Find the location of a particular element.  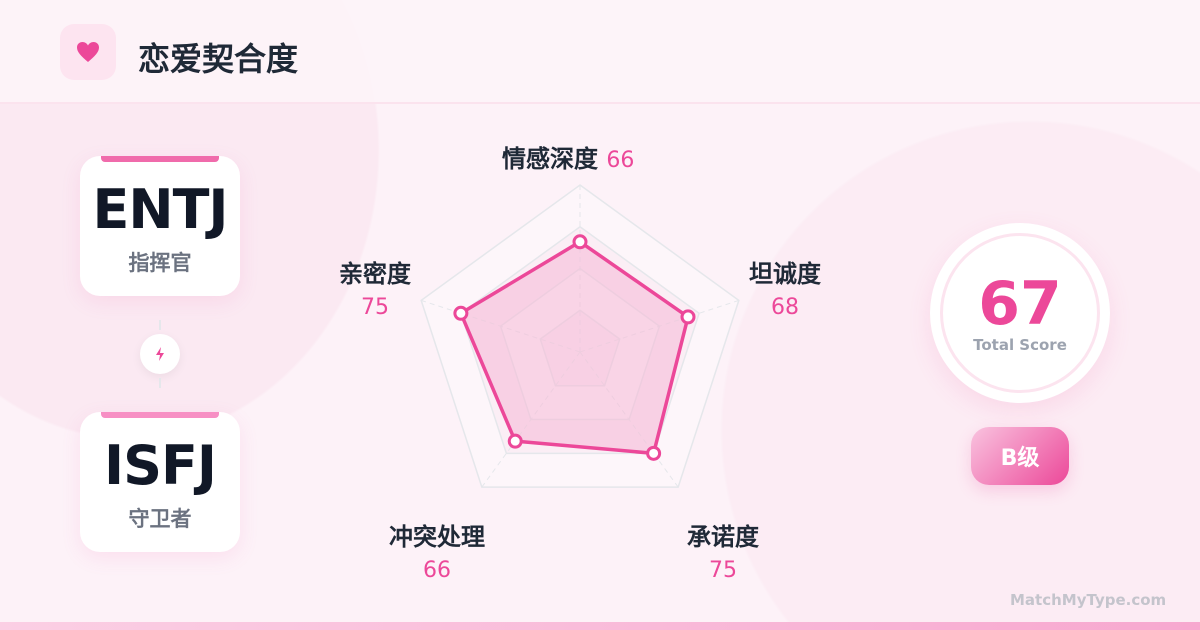

page-title: 恋爱契合度 is located at coordinates (218, 59).